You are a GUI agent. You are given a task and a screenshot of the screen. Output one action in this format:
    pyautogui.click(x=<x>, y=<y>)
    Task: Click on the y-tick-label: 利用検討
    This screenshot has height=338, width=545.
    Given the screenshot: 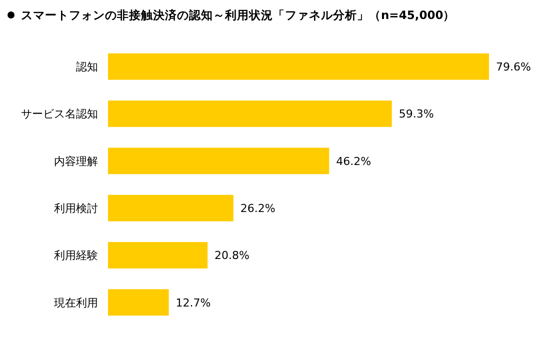 What is the action you would take?
    pyautogui.click(x=76, y=208)
    